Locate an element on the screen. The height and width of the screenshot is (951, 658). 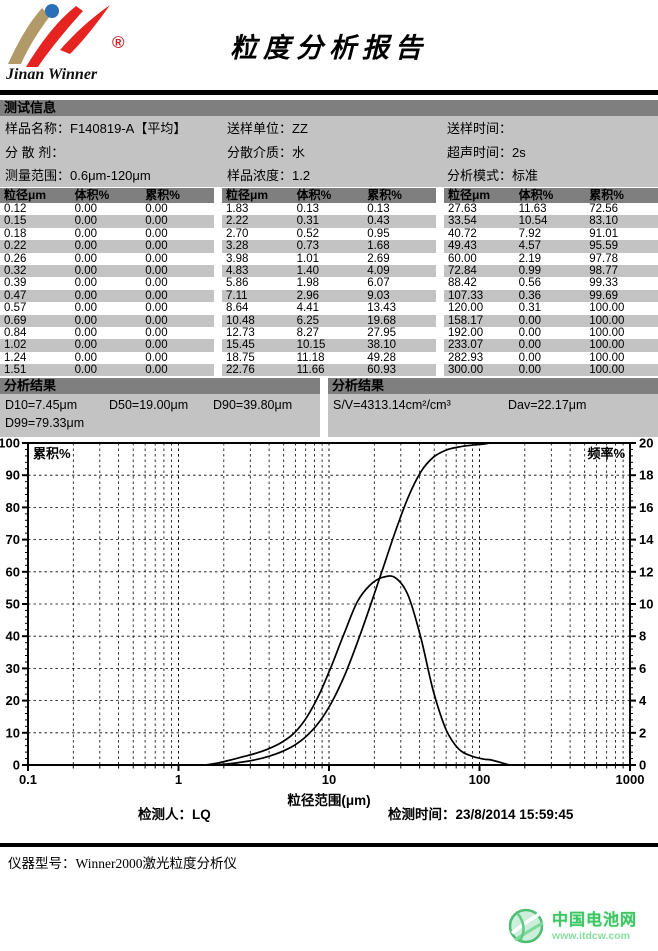
table-row: 4.83 1.40 4.09 is located at coordinates (329, 271).